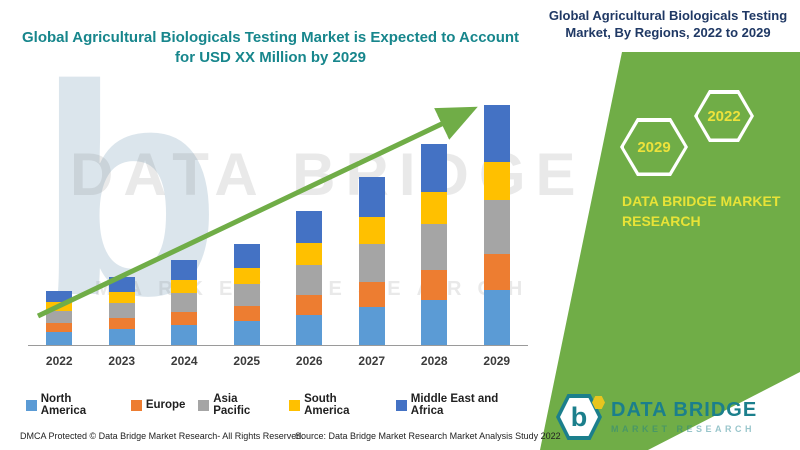 This screenshot has width=800, height=450. I want to click on segment-2025-asia-pacific, so click(246, 295).